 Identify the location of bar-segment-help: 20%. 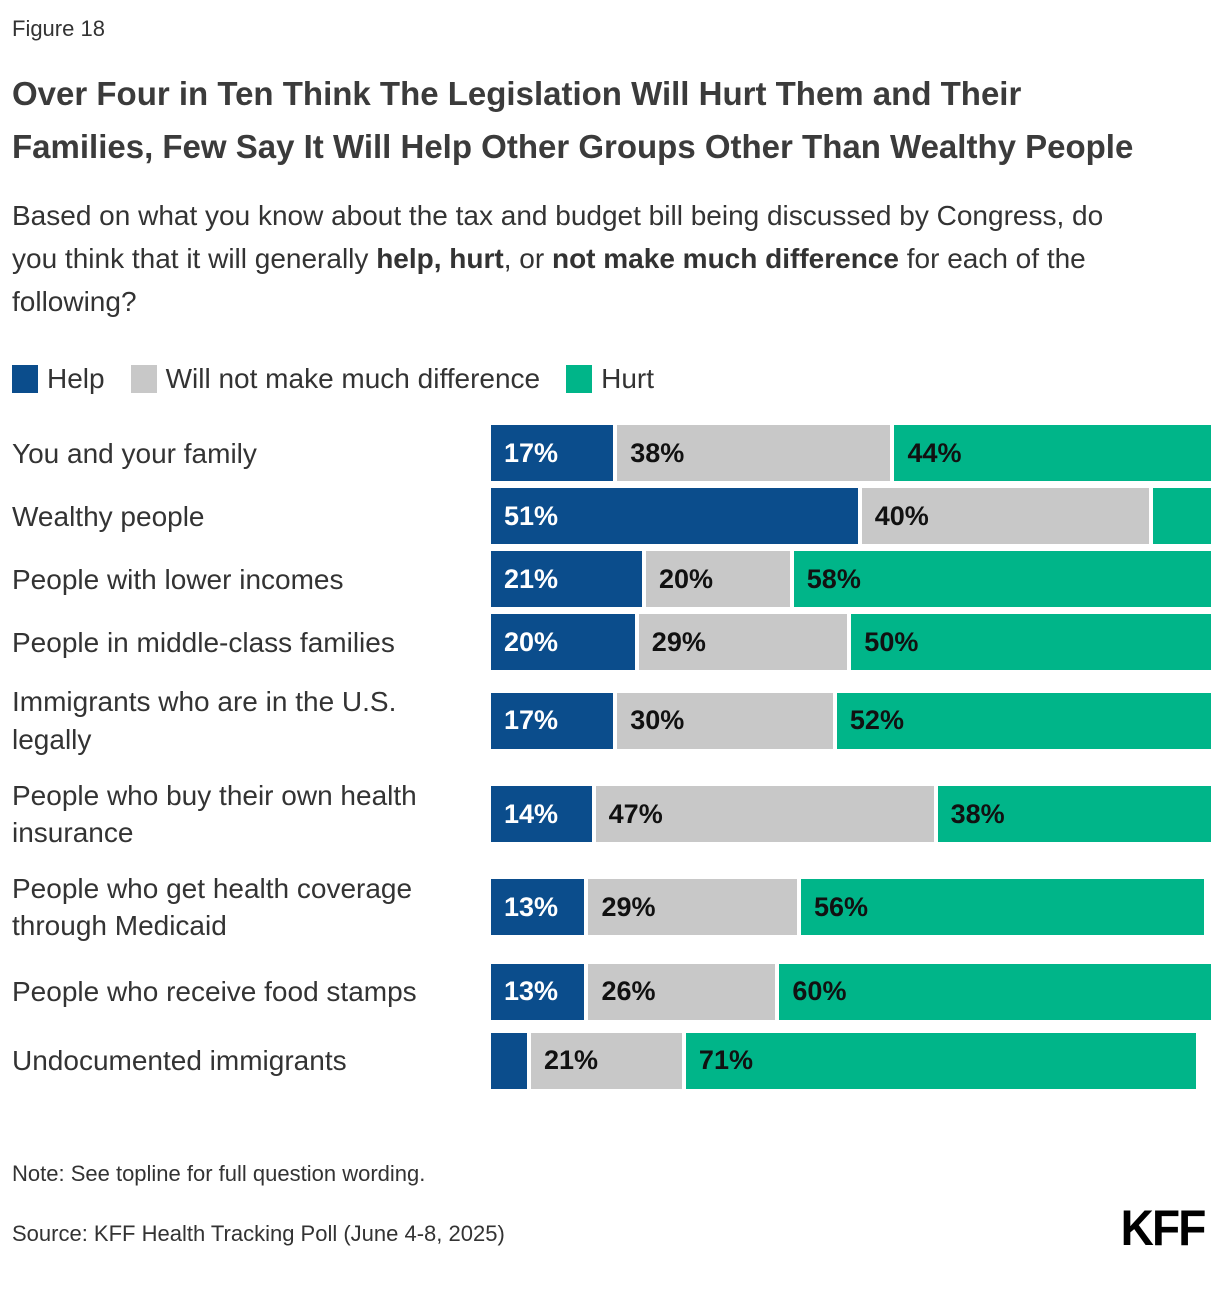
(563, 642).